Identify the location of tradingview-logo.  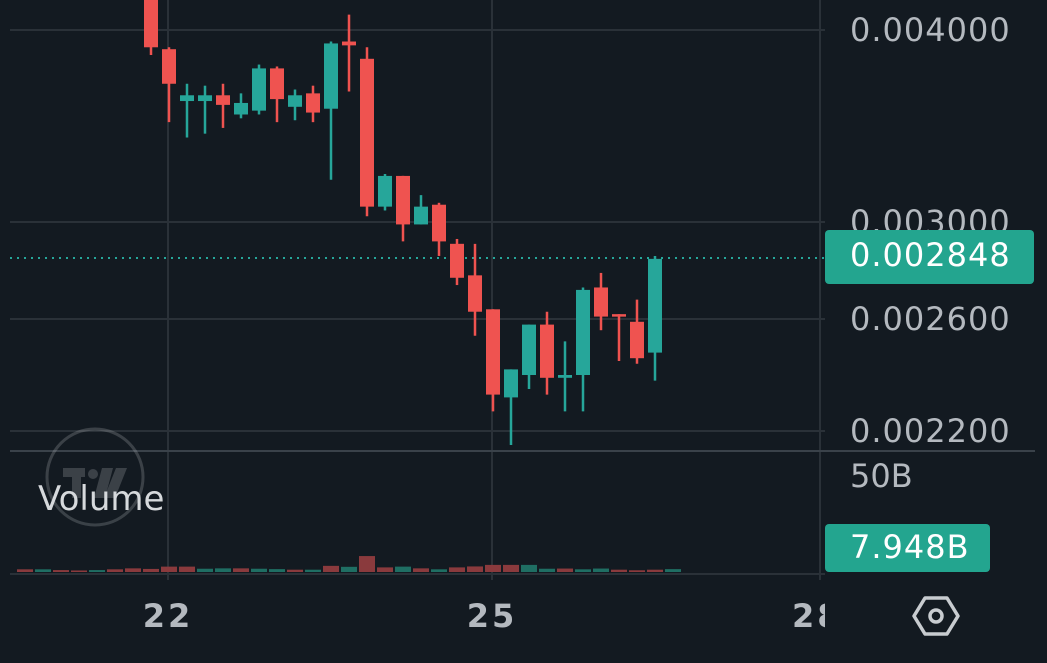
(95, 477).